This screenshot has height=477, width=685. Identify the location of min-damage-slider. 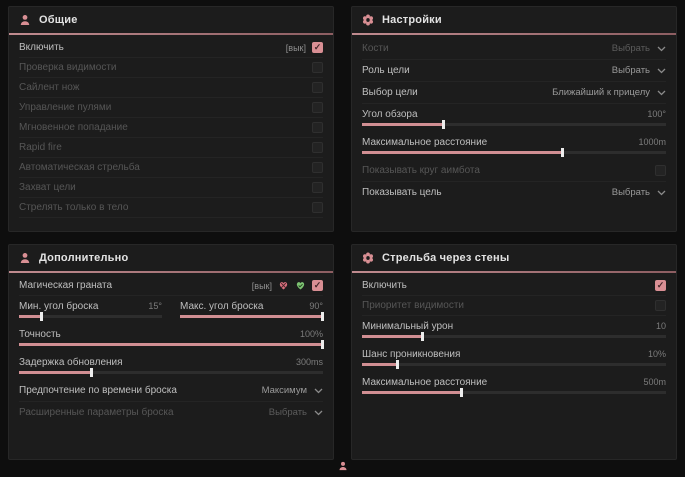
(514, 336).